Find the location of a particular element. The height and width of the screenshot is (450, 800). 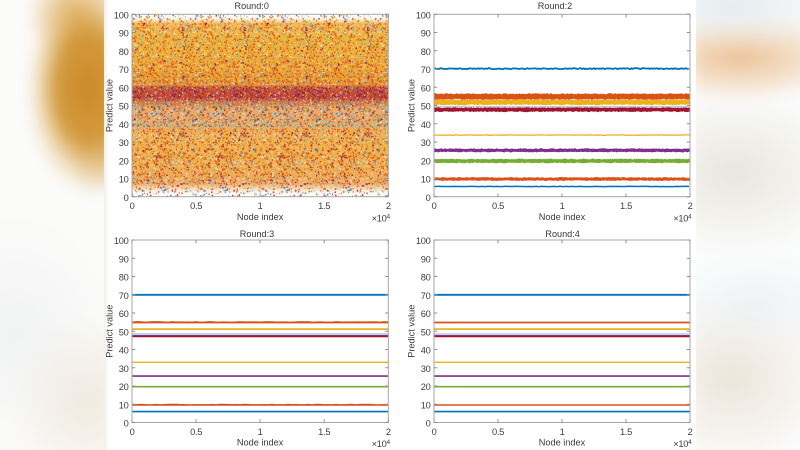

svg-text: Round:4 is located at coordinates (562, 234).